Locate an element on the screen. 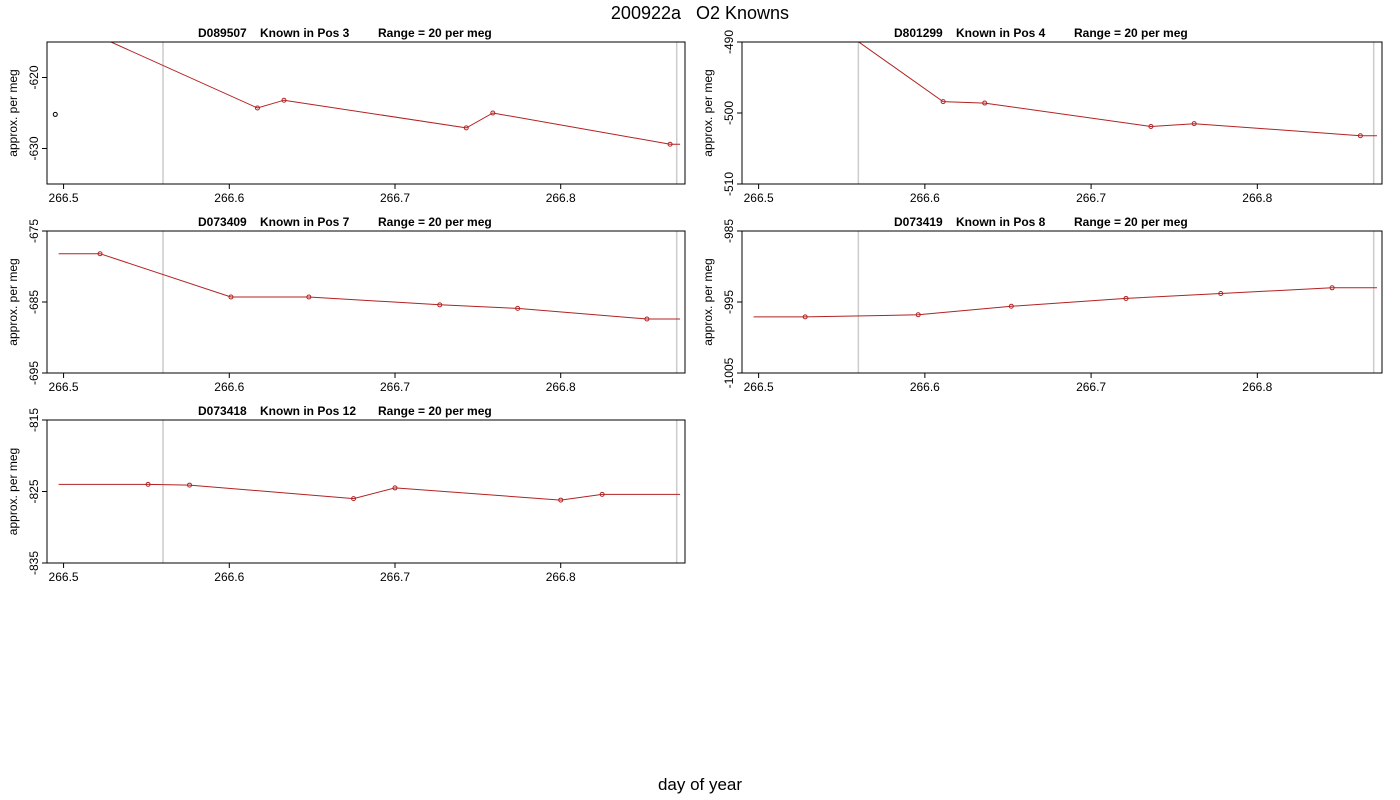  panel-title-part: D073418 is located at coordinates (222, 411).